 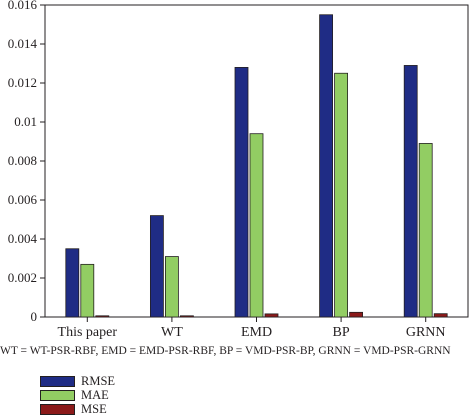 What do you see at coordinates (23, 6) in the screenshot?
I see `y-tick-label: 0.016` at bounding box center [23, 6].